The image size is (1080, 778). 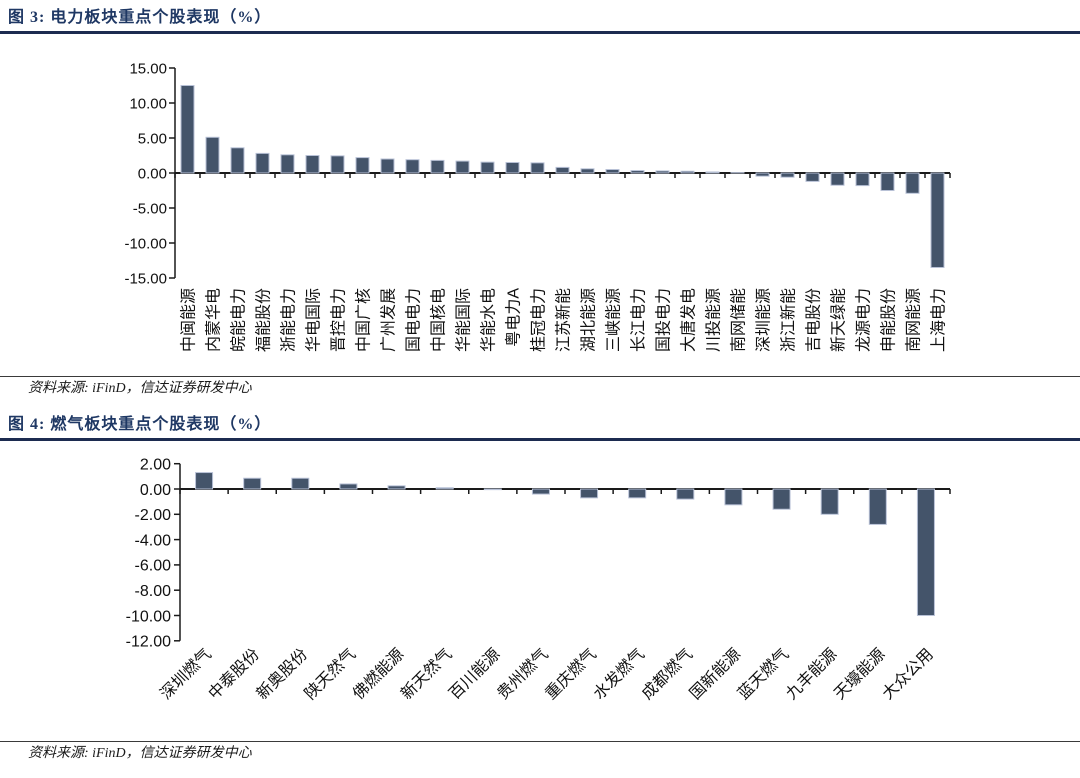 I want to click on y-tick-label: -5.00, so click(x=150, y=208).